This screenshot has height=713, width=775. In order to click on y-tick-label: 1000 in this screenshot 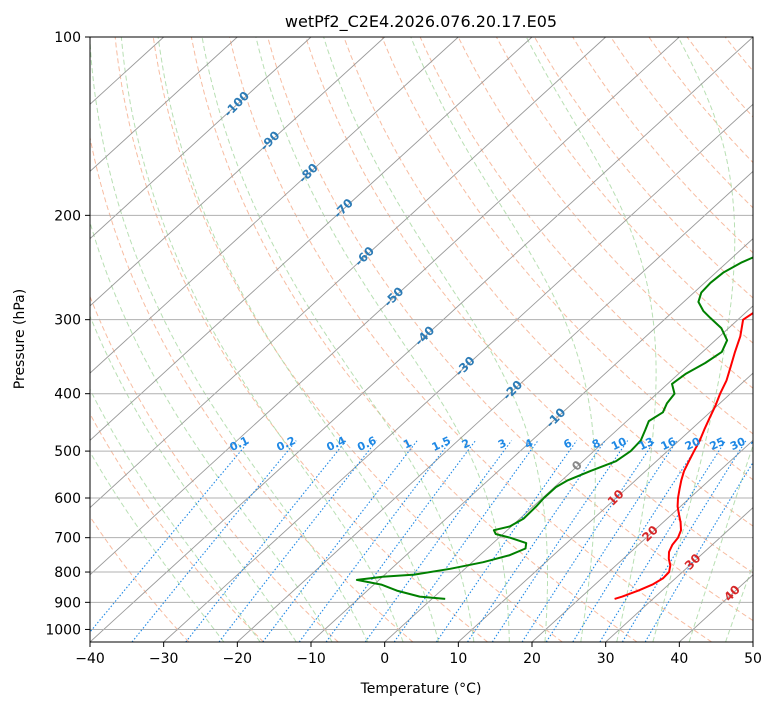, I will do `click(63, 630)`.